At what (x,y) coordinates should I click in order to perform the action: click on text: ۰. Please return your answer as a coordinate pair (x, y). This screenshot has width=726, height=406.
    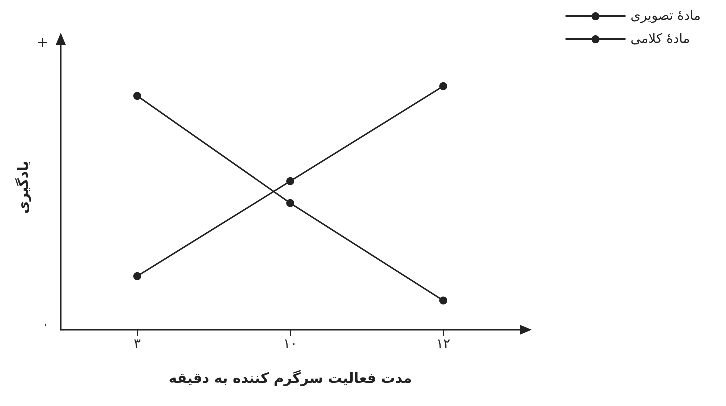
    Looking at the image, I should click on (46, 325).